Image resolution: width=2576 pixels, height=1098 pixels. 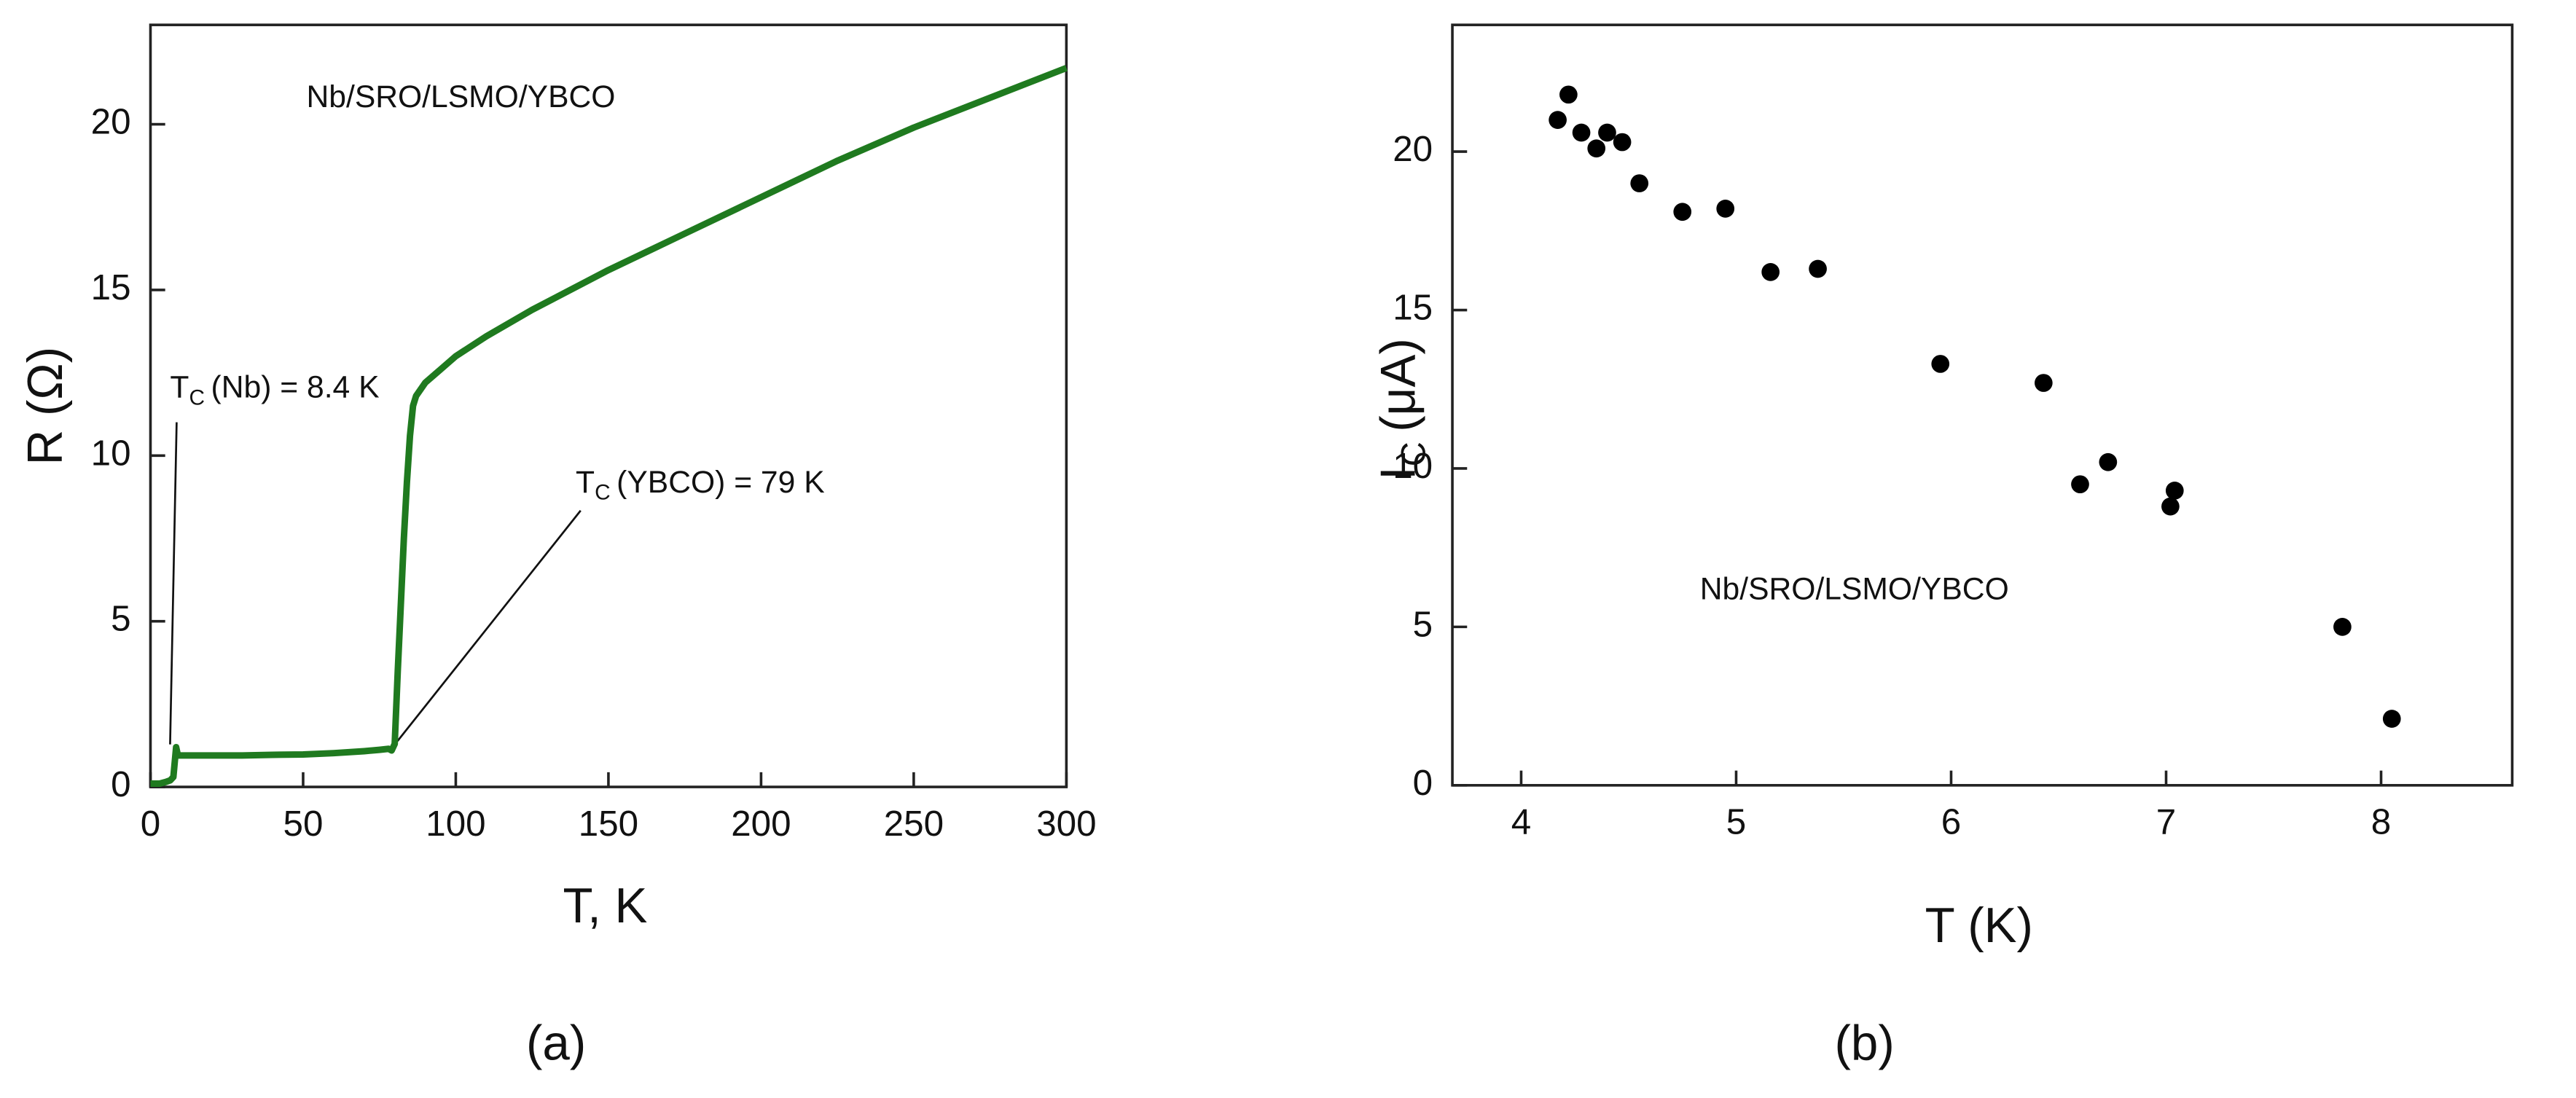 I want to click on y-axis-label: IC (μA), so click(x=1402, y=409).